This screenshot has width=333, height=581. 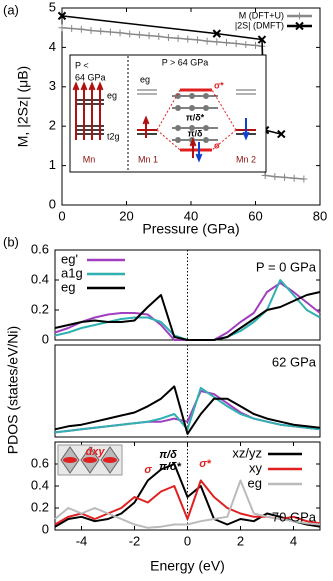 What do you see at coordinates (52, 203) in the screenshot?
I see `y-tick-label: 0` at bounding box center [52, 203].